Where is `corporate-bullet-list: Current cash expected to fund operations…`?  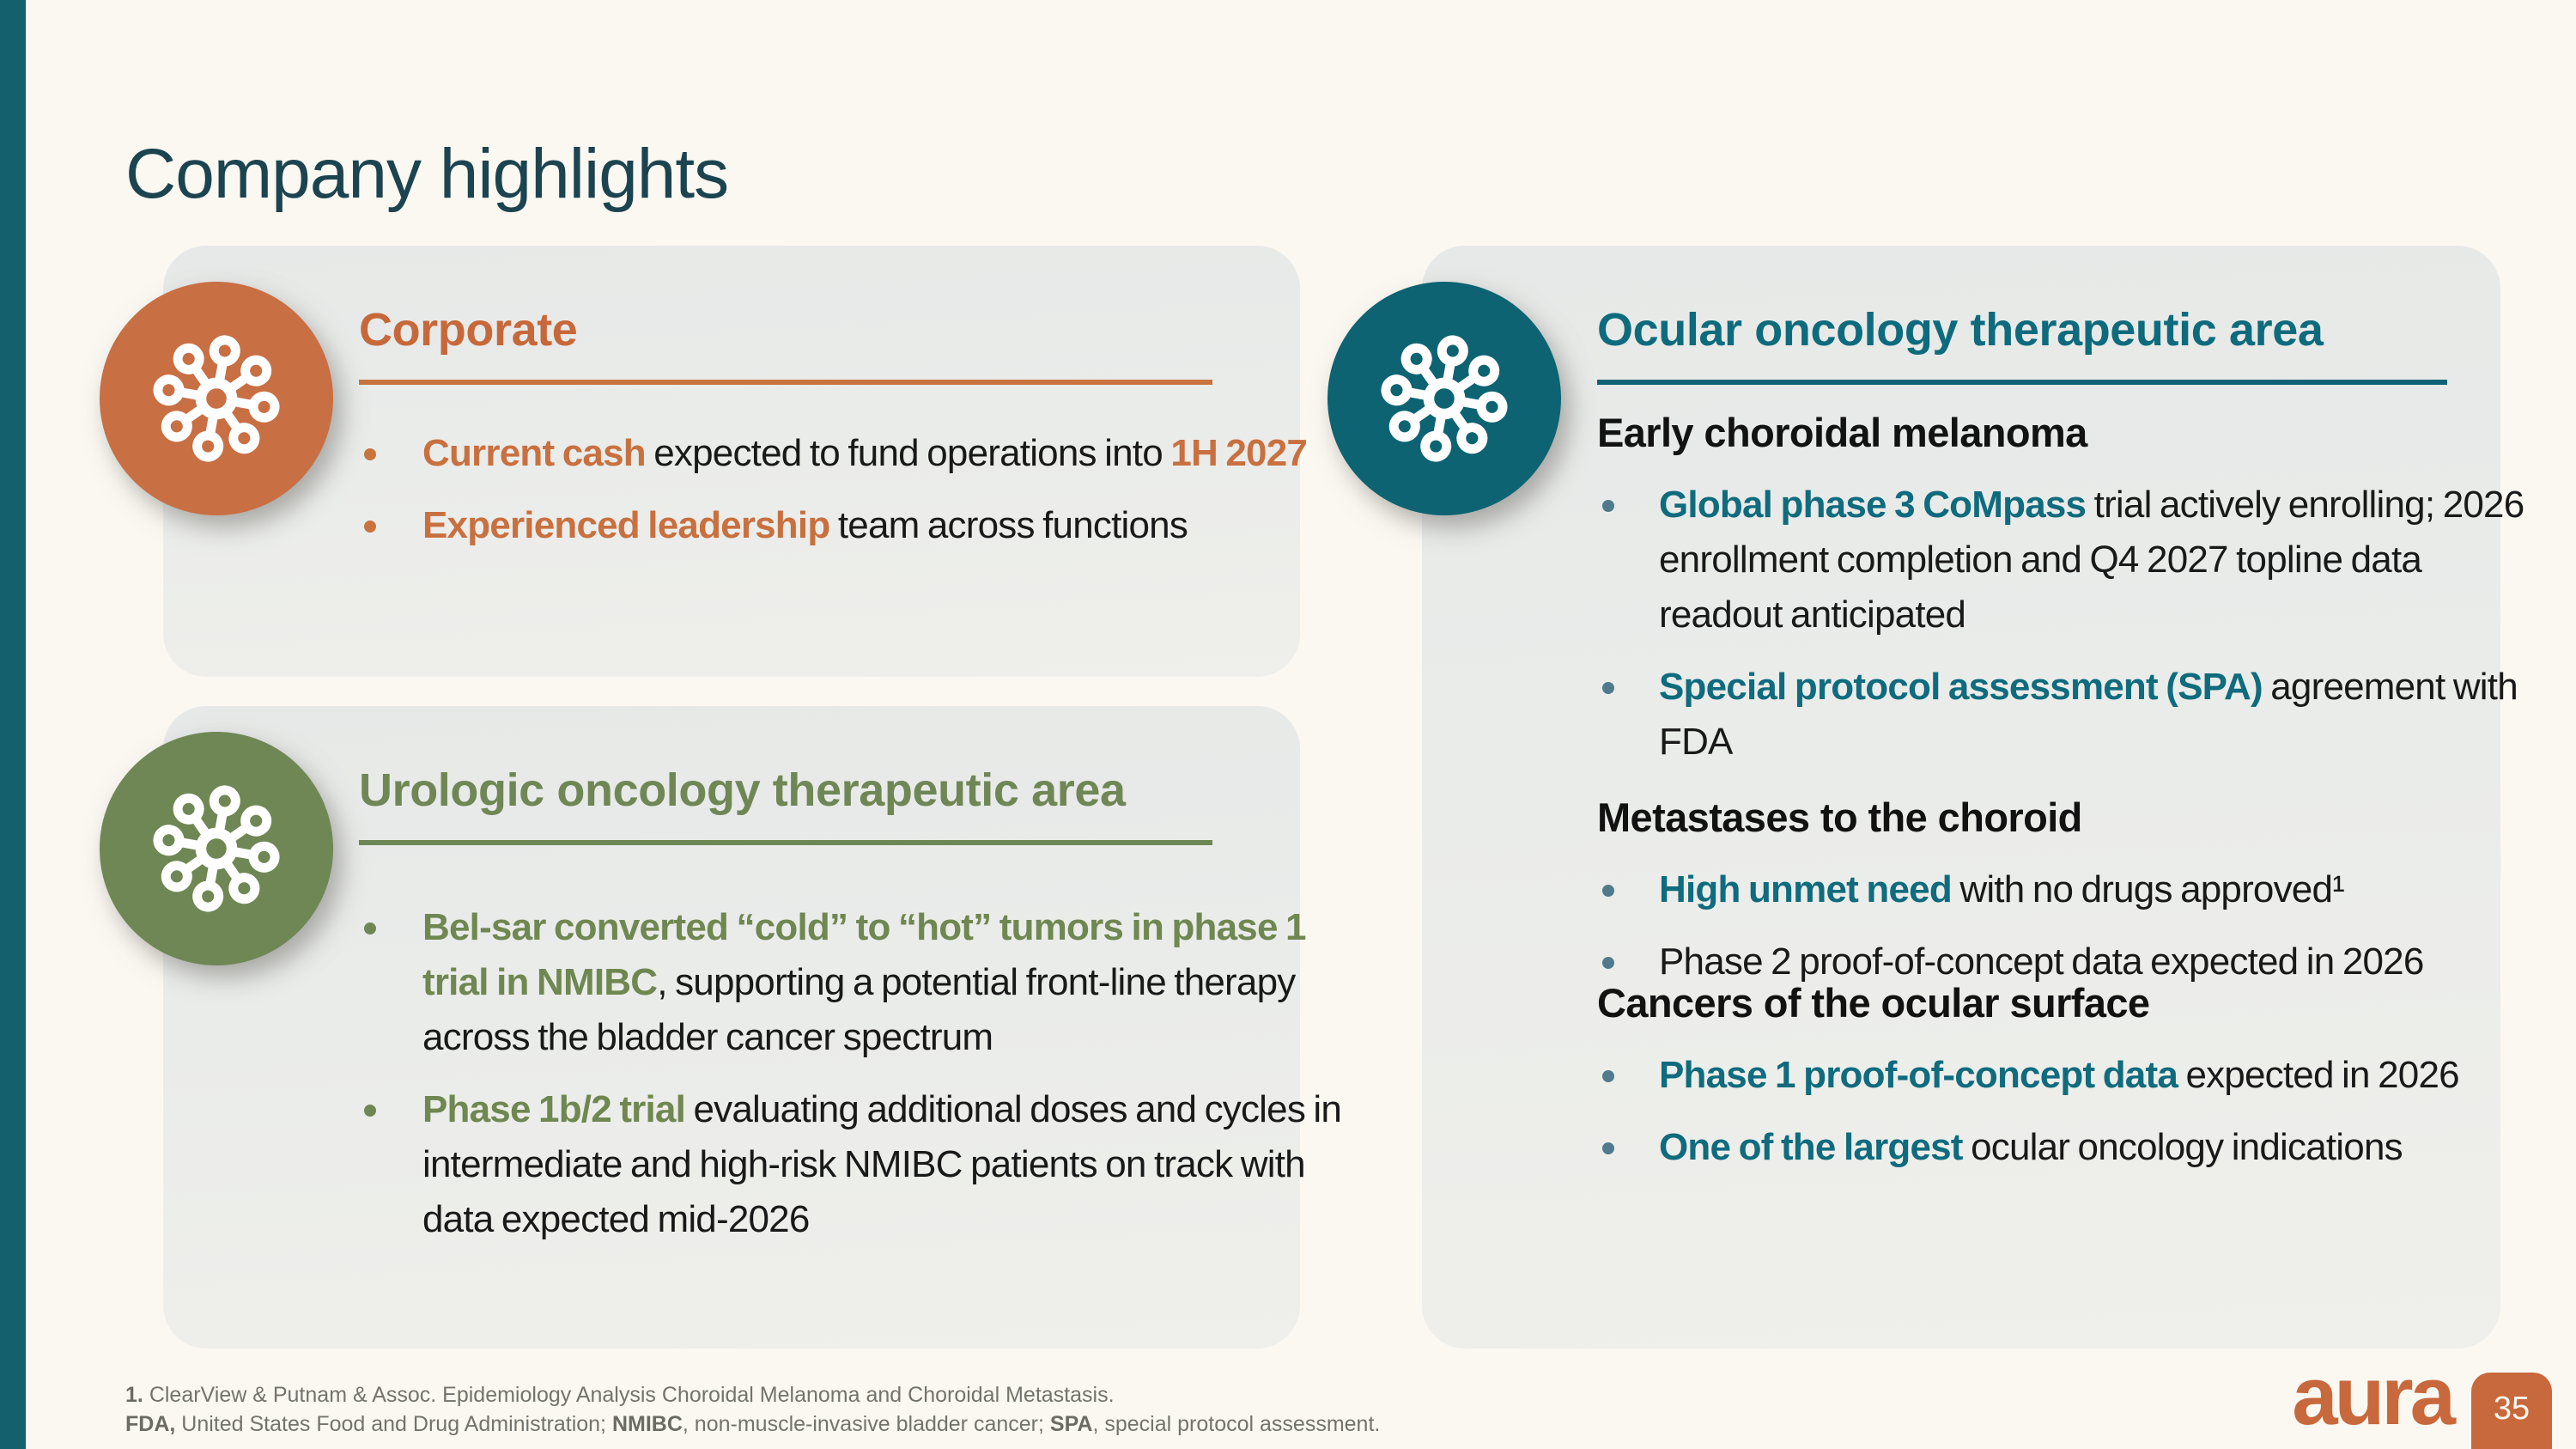 corporate-bullet-list: Current cash expected to fund operations… is located at coordinates (834, 490).